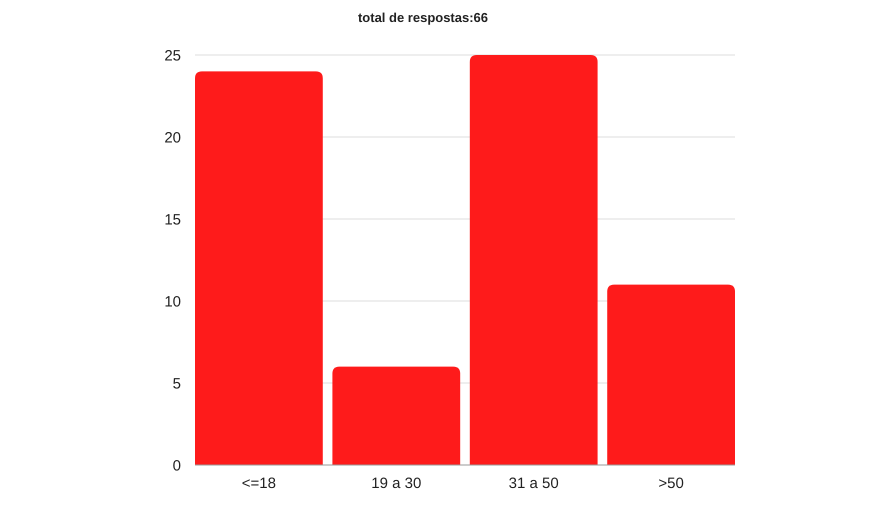 This screenshot has width=876, height=525. Describe the element at coordinates (172, 219) in the screenshot. I see `y-tick-label: 15` at that location.